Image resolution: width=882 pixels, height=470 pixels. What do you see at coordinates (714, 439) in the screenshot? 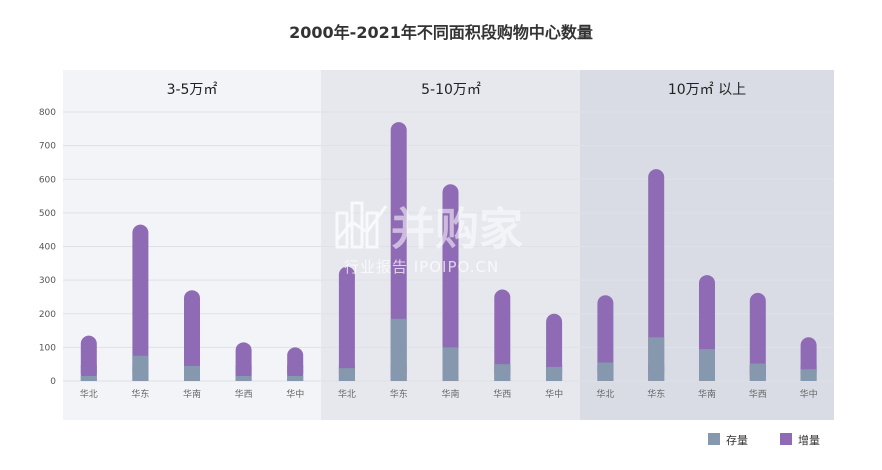
I see `legend-swatch-stock` at bounding box center [714, 439].